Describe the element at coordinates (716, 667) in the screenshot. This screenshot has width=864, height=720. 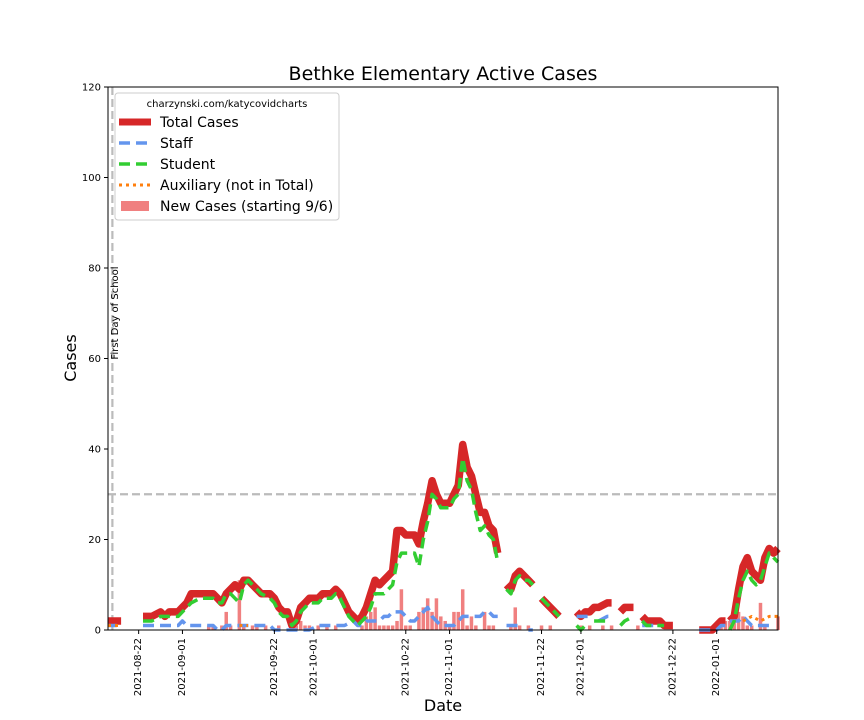
I see `x-tick-label: 2022-01-01` at that location.